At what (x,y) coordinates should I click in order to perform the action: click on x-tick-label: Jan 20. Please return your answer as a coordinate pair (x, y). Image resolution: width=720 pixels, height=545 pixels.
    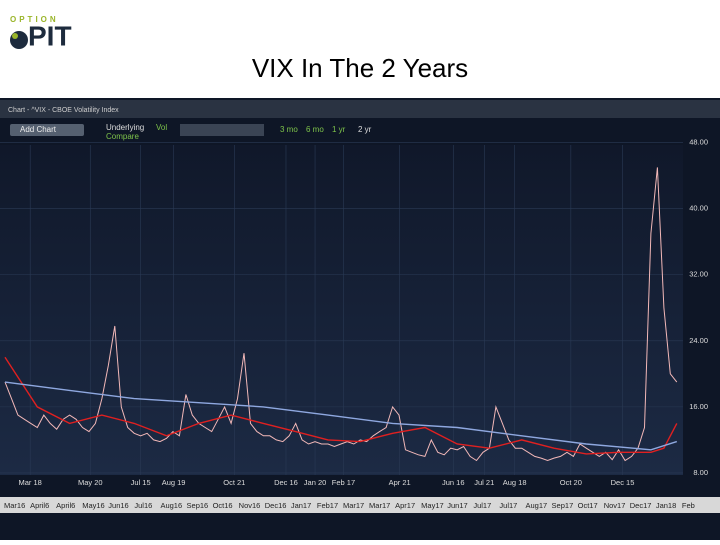
    Looking at the image, I should click on (315, 482).